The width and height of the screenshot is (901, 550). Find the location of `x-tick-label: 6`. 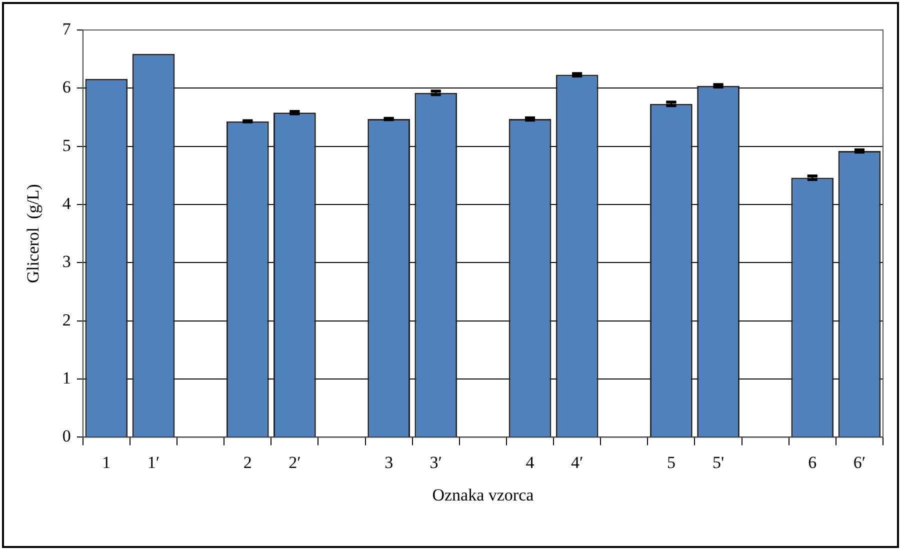

x-tick-label: 6 is located at coordinates (812, 462).